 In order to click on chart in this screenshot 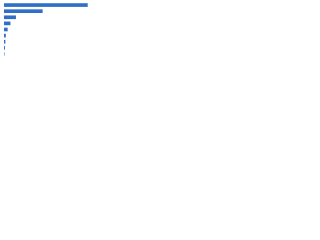, I will do `click(46, 29)`.